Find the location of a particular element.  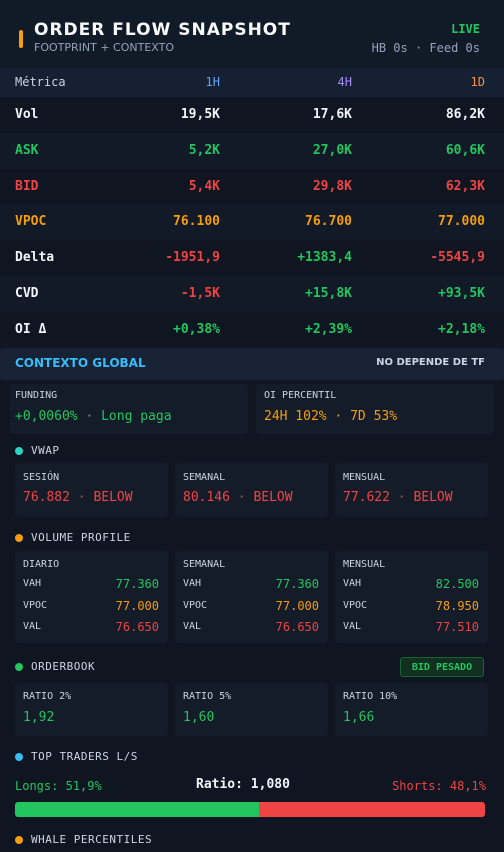

vp-label: SEMANAL is located at coordinates (204, 564).